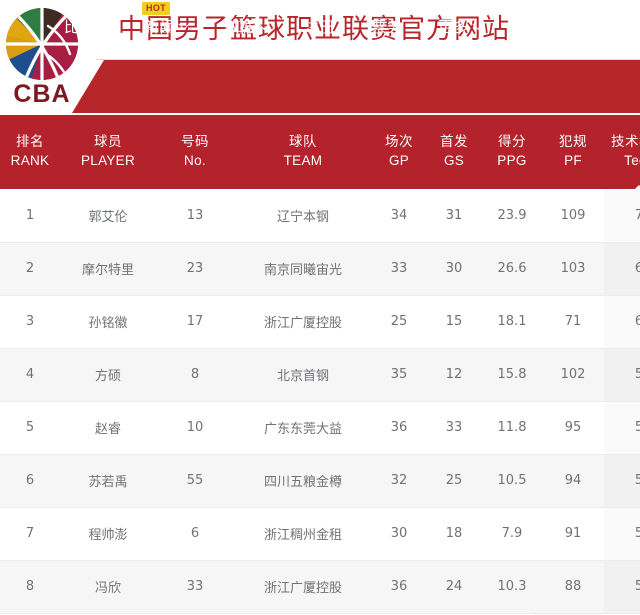 The width and height of the screenshot is (640, 615). Describe the element at coordinates (108, 534) in the screenshot. I see `cell-player: 程帅澎` at that location.